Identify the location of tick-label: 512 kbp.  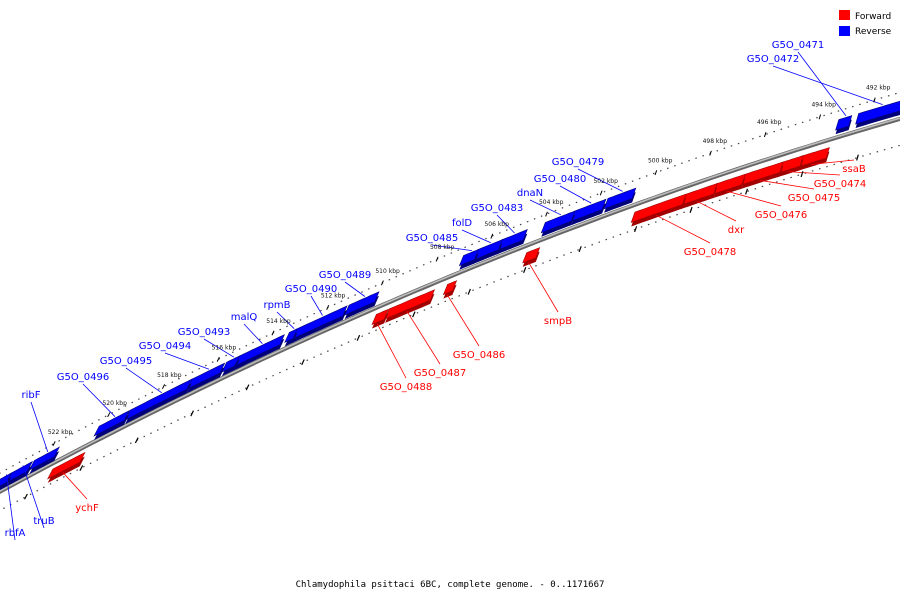
(333, 296).